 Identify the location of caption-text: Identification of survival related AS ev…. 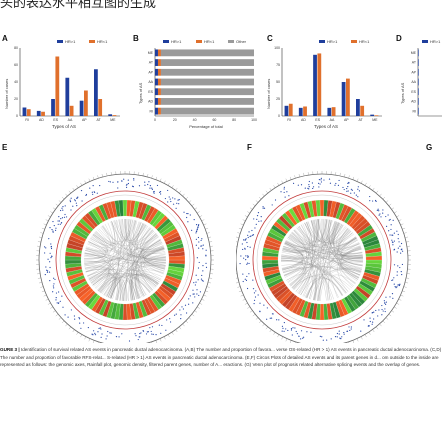
(221, 357).